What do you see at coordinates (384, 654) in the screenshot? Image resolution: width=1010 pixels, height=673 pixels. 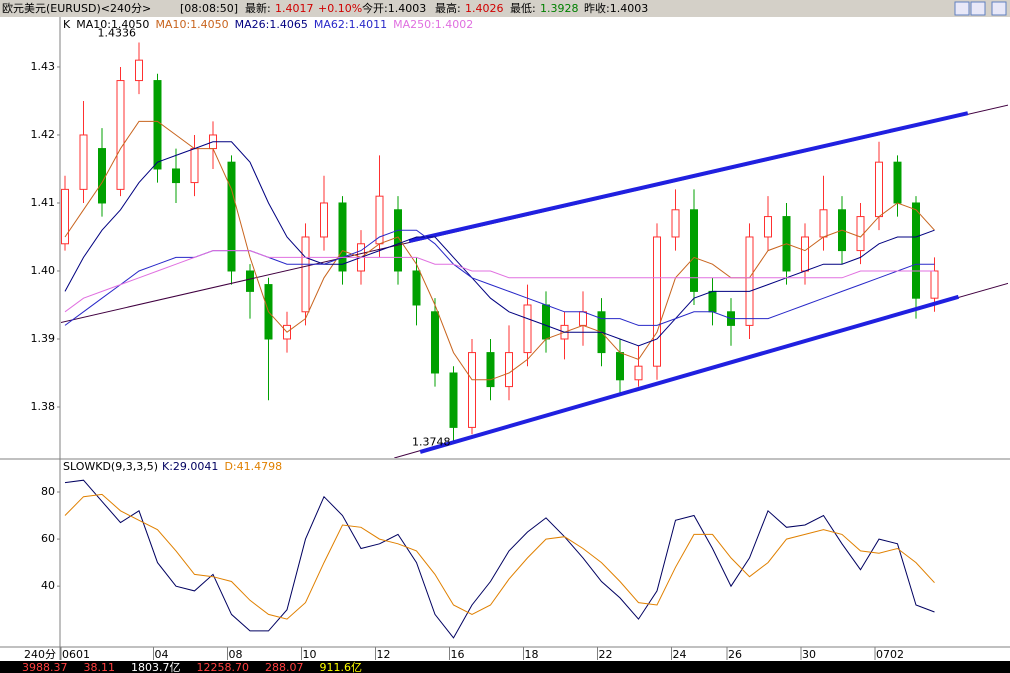 I see `x-tick-label: 12` at bounding box center [384, 654].